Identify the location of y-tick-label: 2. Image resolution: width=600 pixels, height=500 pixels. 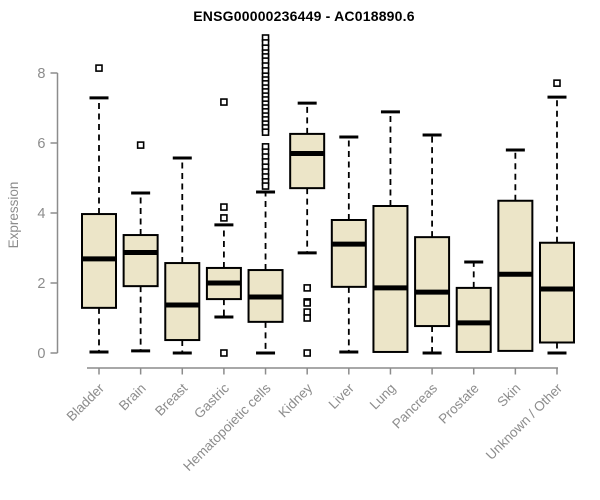
(41, 284).